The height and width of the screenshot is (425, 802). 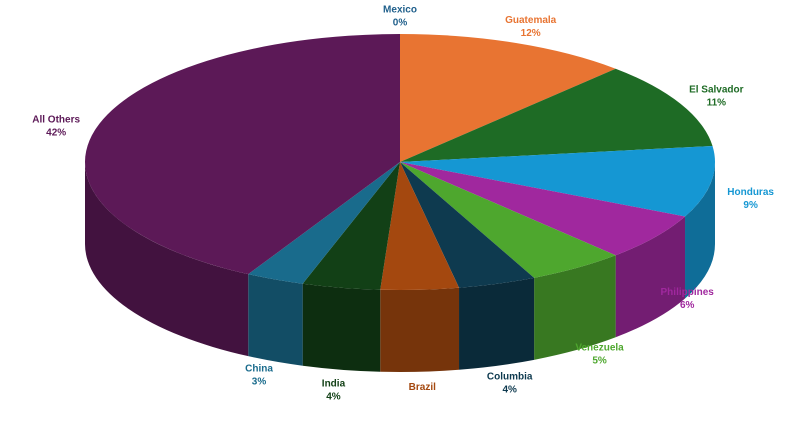 I want to click on value-label: 3%, so click(x=259, y=382).